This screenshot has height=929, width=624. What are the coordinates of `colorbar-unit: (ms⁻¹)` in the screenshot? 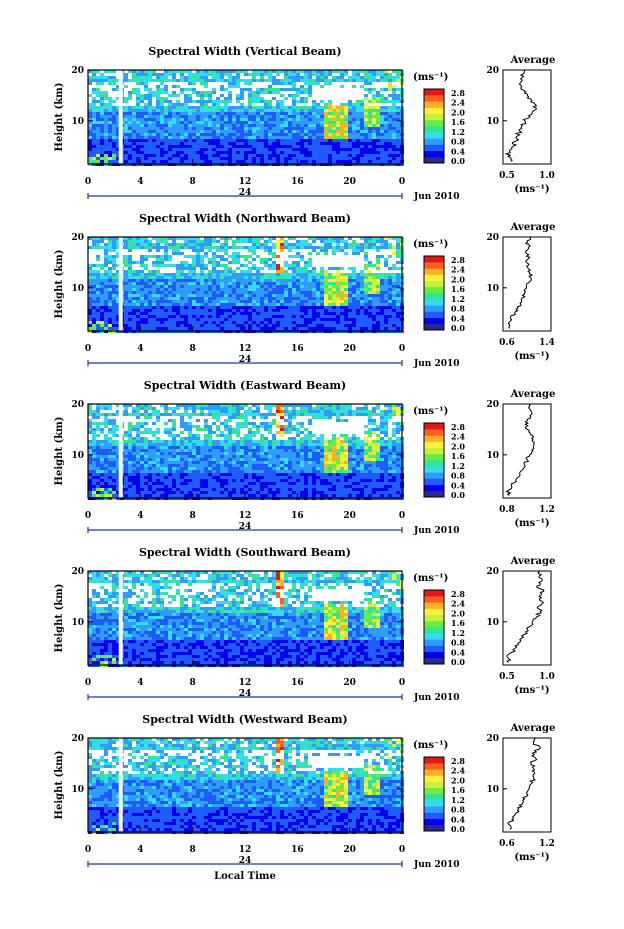 It's located at (430, 745).